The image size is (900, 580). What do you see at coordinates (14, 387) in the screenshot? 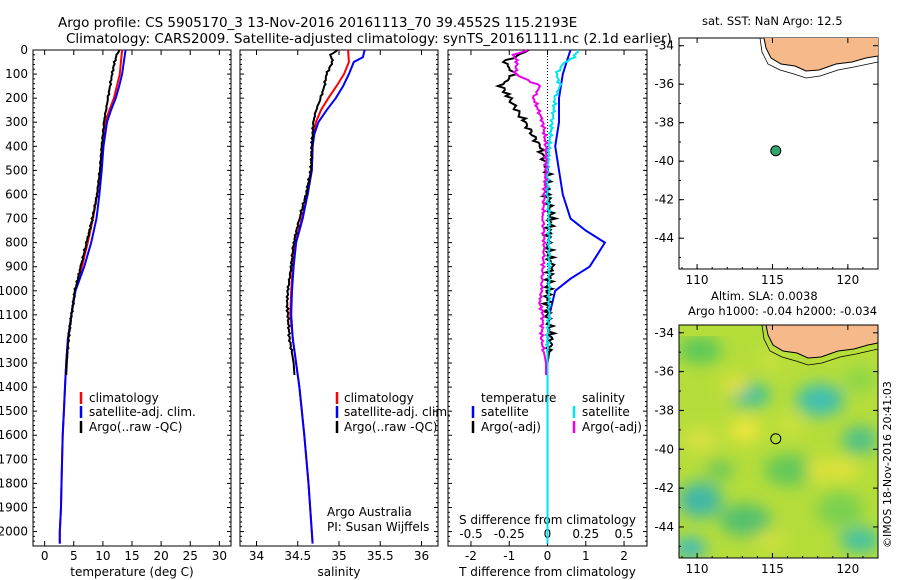
I see `depth-tick-label: 1400` at bounding box center [14, 387].